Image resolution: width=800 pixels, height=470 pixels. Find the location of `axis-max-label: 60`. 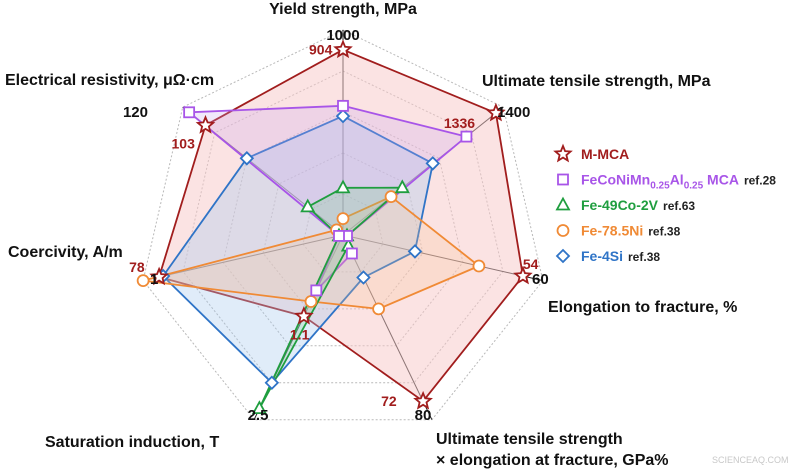

axis-max-label: 60 is located at coordinates (540, 279).